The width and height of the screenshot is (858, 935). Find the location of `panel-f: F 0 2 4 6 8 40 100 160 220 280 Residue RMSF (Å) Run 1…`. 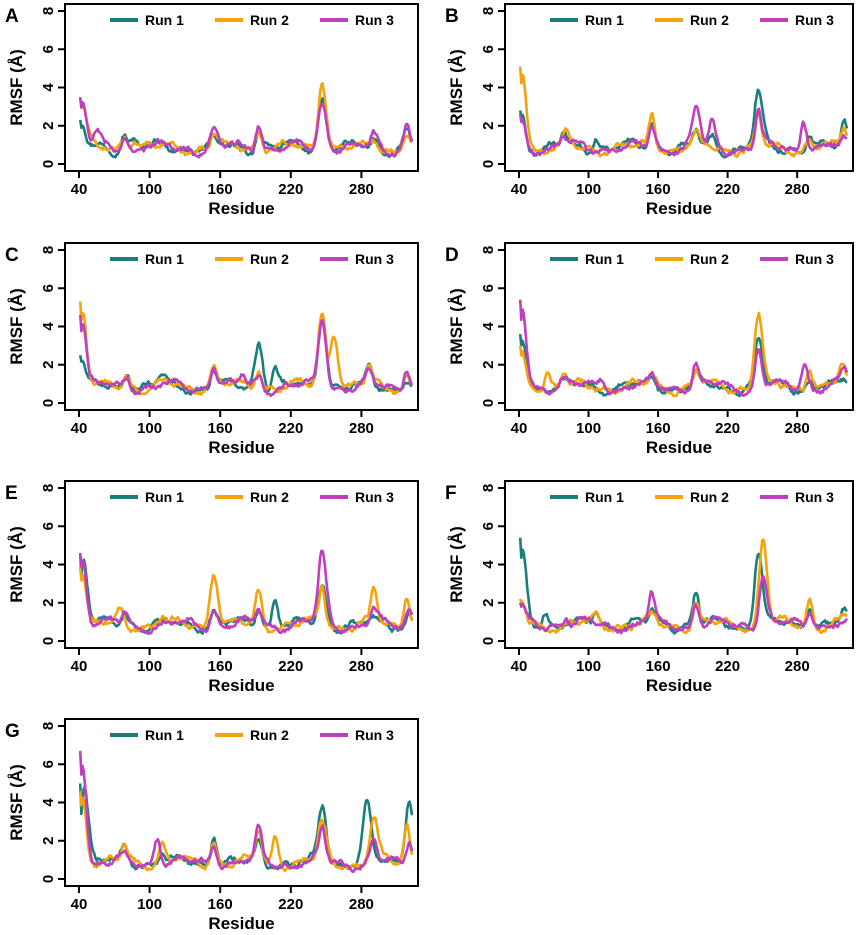

panel-f: F 0 2 4 6 8 40 100 160 220 280 Residue RMSF (Å) Run 1… is located at coordinates (649, 587).